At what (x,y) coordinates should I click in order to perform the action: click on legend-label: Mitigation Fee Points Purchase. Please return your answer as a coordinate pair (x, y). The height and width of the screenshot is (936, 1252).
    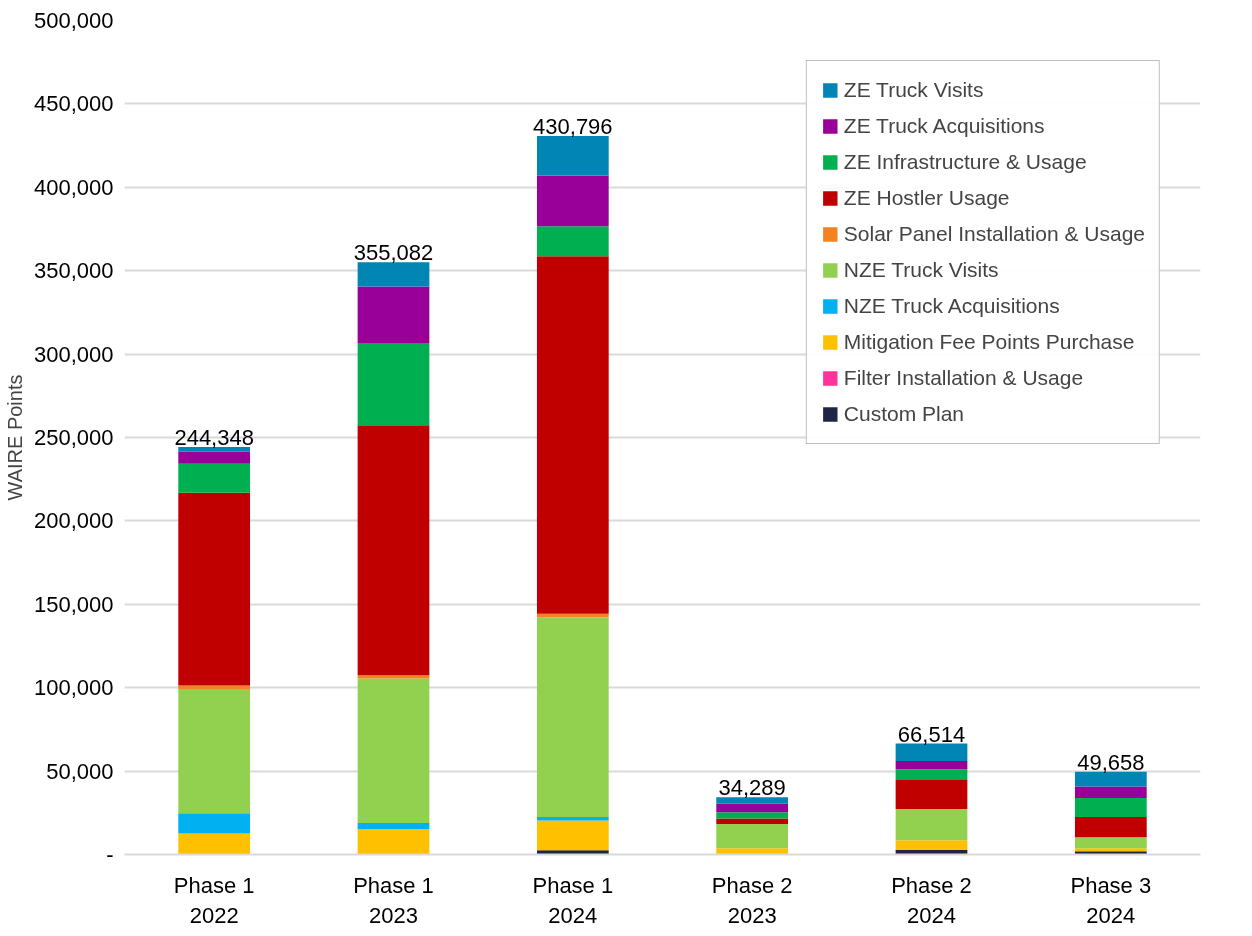
    Looking at the image, I should click on (989, 342).